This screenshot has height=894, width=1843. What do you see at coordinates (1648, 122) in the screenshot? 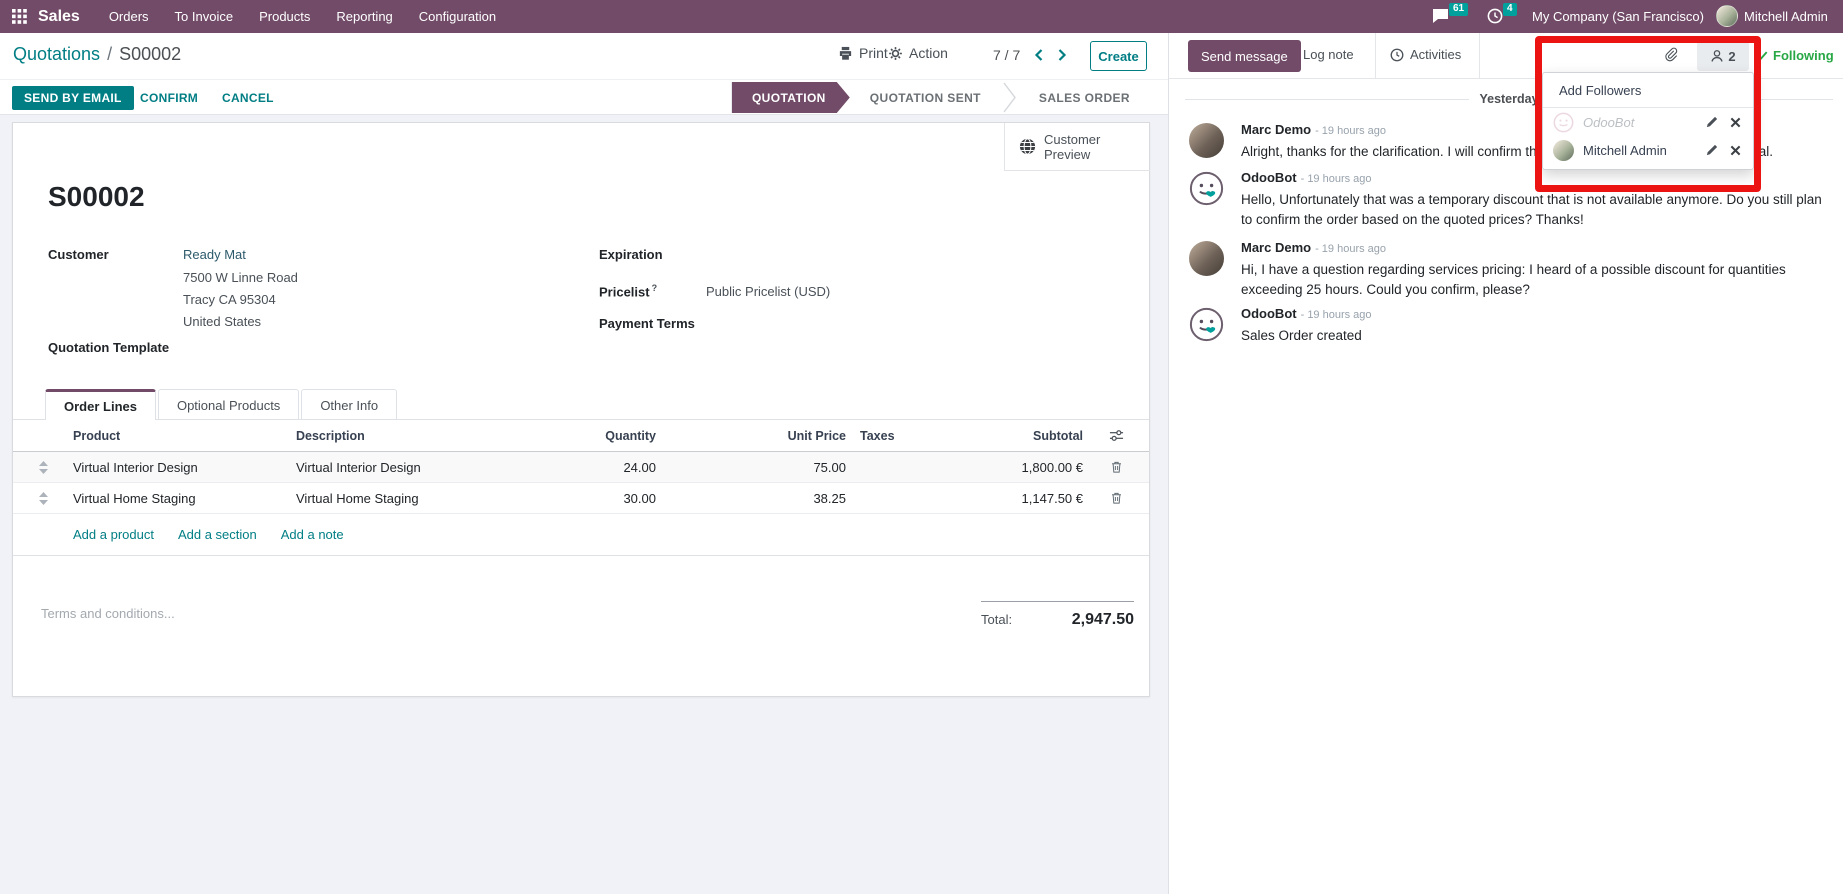
I see `follower-row-odoobot: OdooBot` at bounding box center [1648, 122].